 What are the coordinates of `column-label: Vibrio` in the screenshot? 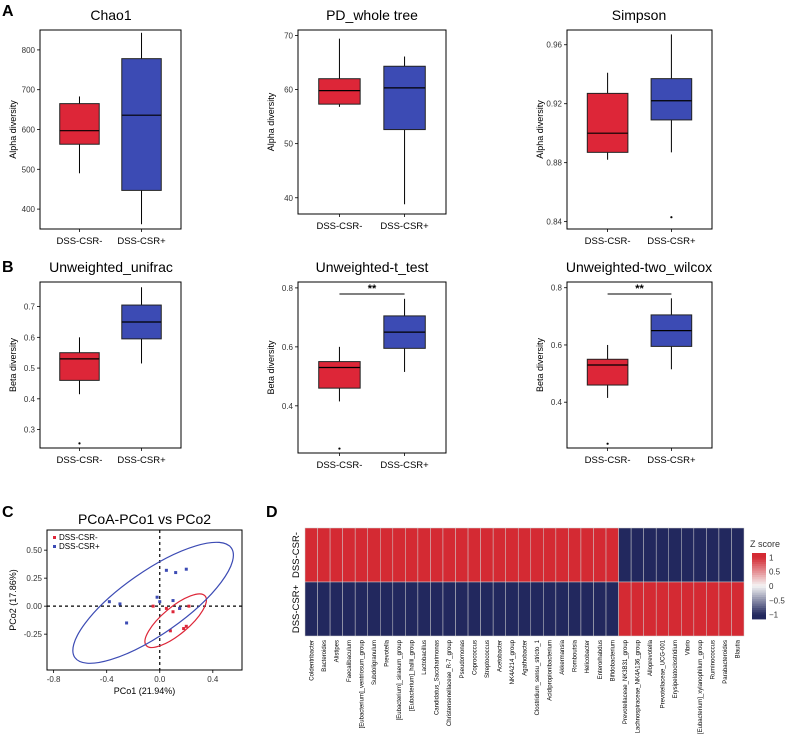 It's located at (689, 647).